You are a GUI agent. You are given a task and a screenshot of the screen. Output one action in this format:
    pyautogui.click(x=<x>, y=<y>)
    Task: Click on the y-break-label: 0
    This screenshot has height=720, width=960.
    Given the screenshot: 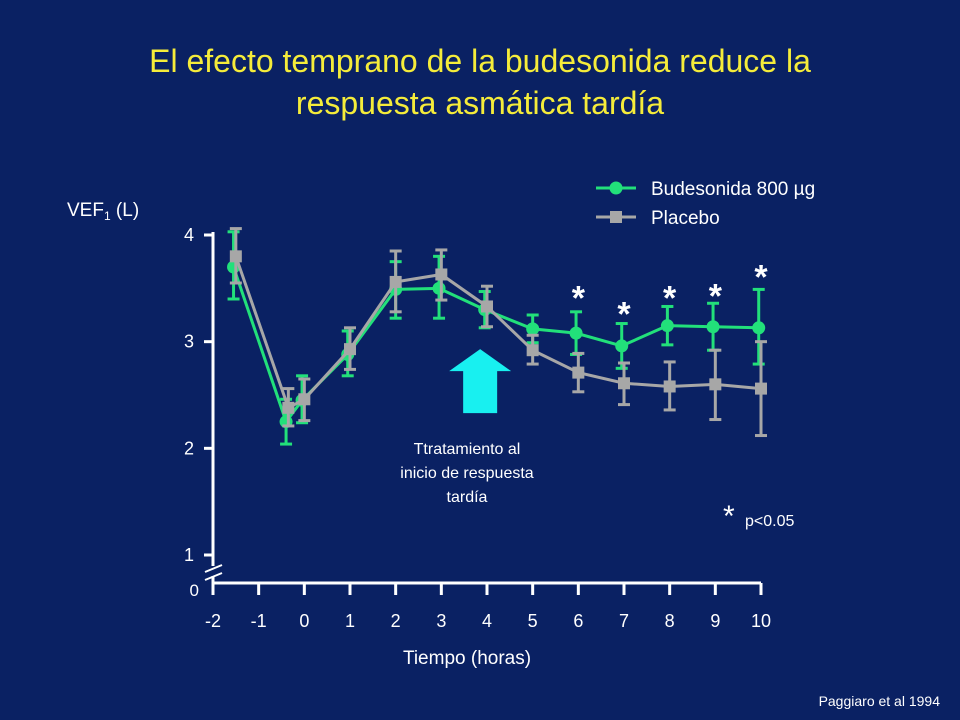 What is the action you would take?
    pyautogui.click(x=194, y=590)
    